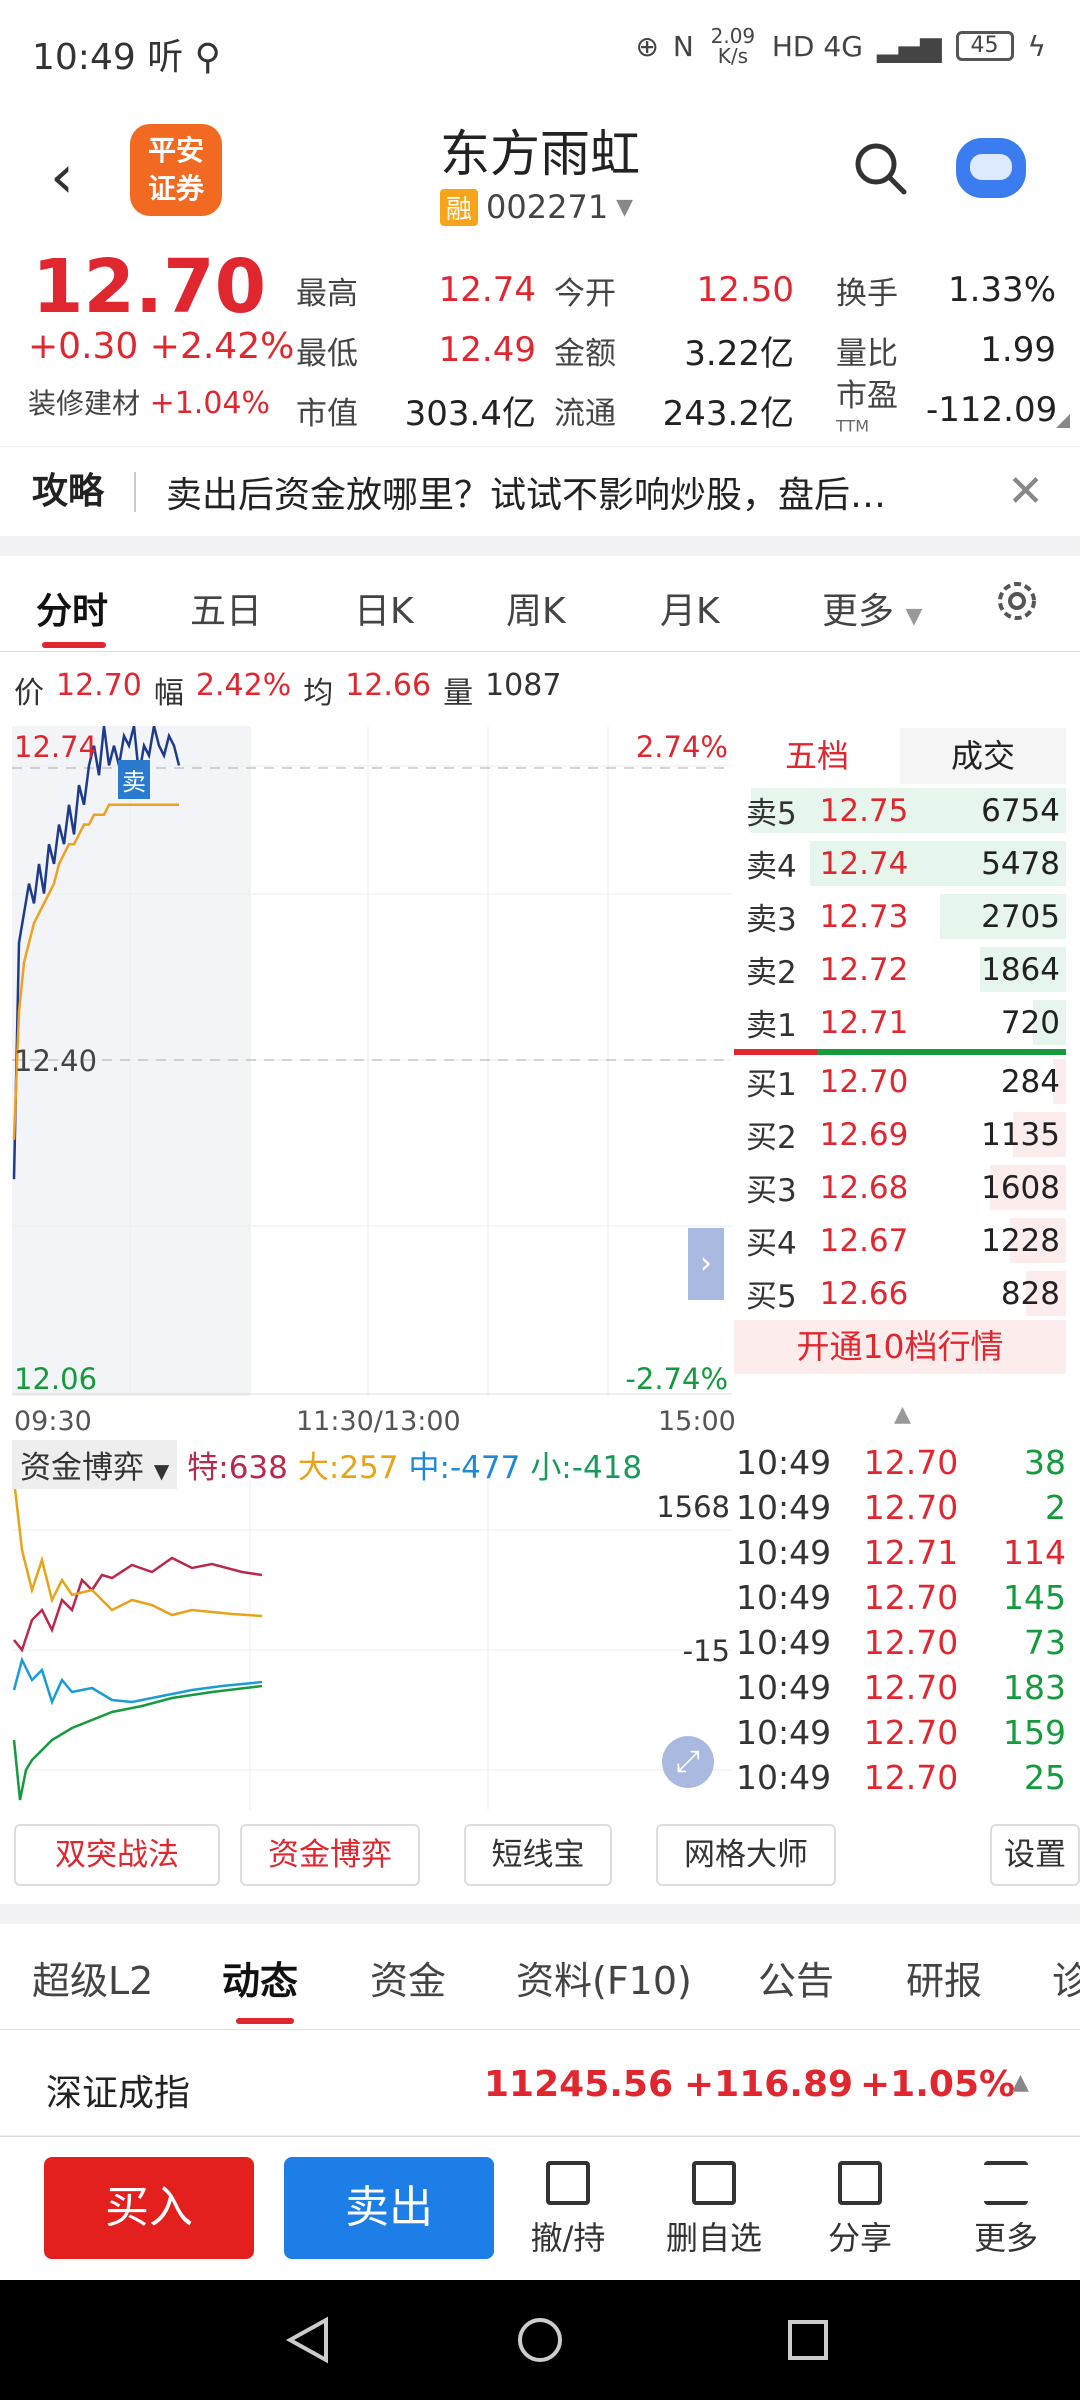 The height and width of the screenshot is (2404, 1080). Describe the element at coordinates (540, 2340) in the screenshot. I see `nav-home-icon` at that location.